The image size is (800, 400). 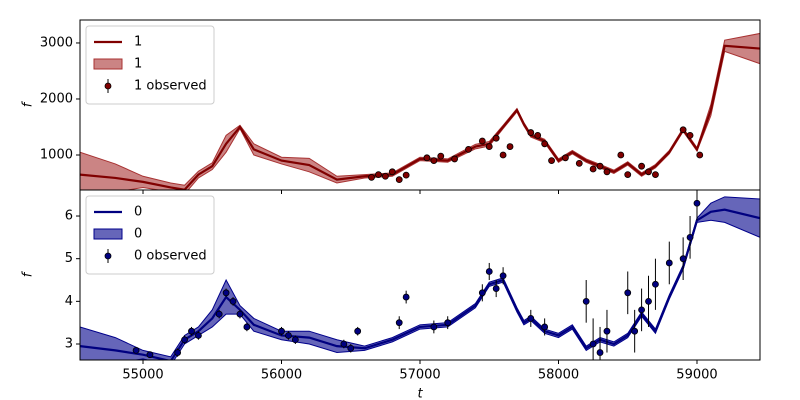 I want to click on y-tick-label: 6, so click(x=69, y=216).